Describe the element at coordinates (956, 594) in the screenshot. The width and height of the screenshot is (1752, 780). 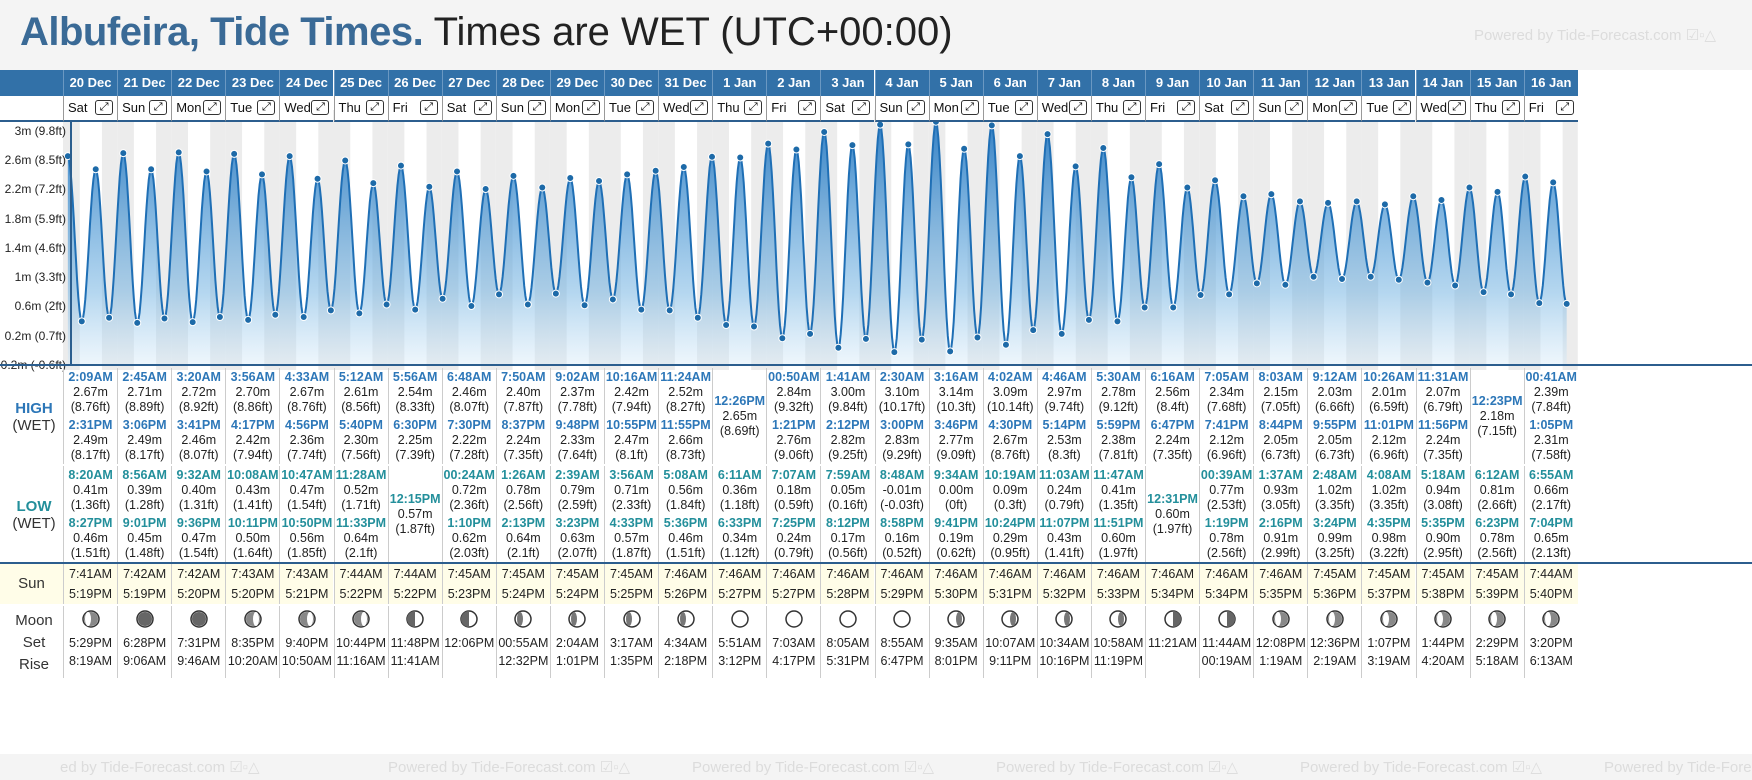
I see `sunset-time: 5:30PM` at that location.